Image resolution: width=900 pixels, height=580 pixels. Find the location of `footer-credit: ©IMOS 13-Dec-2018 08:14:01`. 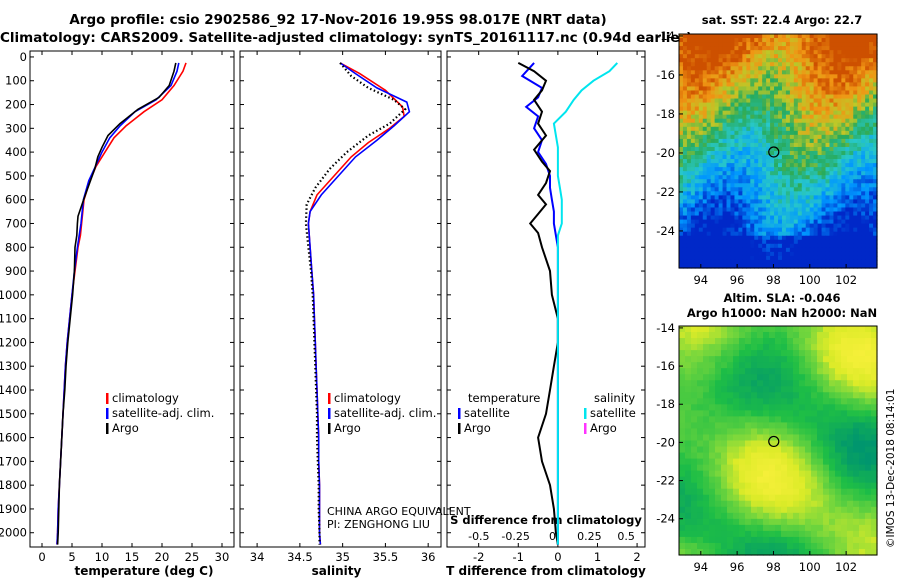

footer-credit: ©IMOS 13-Dec-2018 08:14:01 is located at coordinates (891, 468).